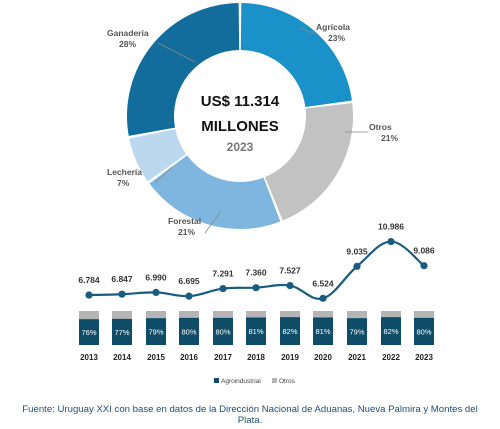 This screenshot has width=500, height=429. I want to click on bar-agroindustrial-2020, so click(323, 331).